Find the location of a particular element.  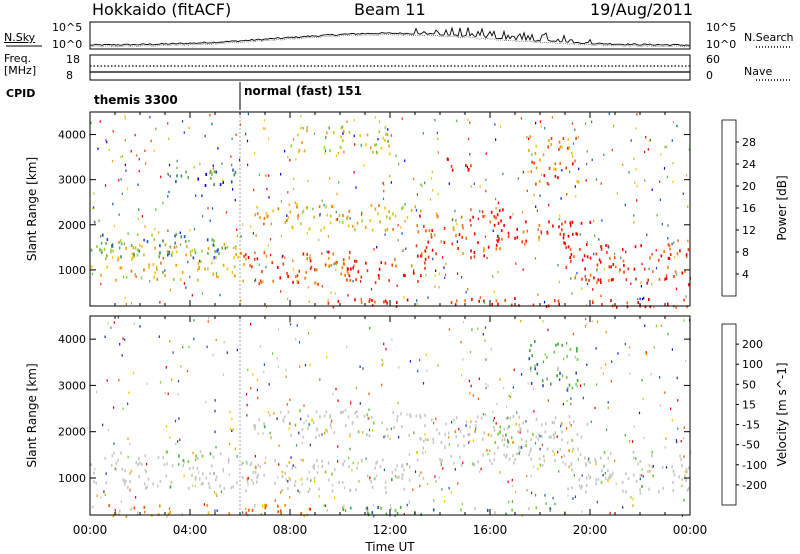

noise-search-label: N.Search is located at coordinates (769, 37).